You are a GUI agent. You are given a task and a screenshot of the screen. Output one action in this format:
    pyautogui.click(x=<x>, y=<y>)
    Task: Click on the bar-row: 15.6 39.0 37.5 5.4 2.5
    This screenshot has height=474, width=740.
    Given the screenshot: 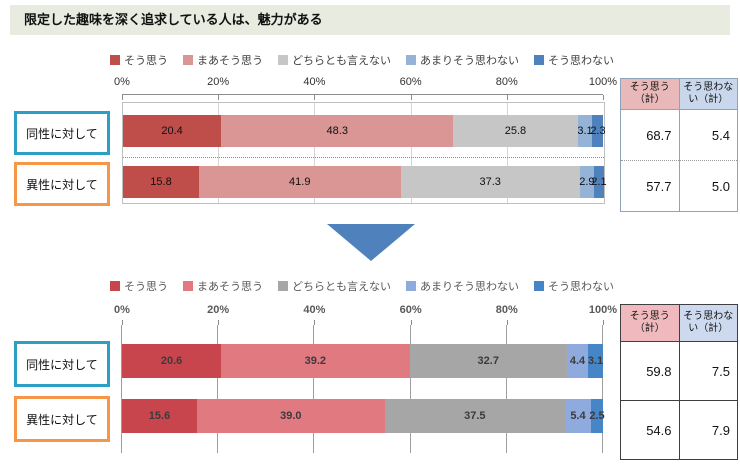 What is the action you would take?
    pyautogui.click(x=363, y=416)
    